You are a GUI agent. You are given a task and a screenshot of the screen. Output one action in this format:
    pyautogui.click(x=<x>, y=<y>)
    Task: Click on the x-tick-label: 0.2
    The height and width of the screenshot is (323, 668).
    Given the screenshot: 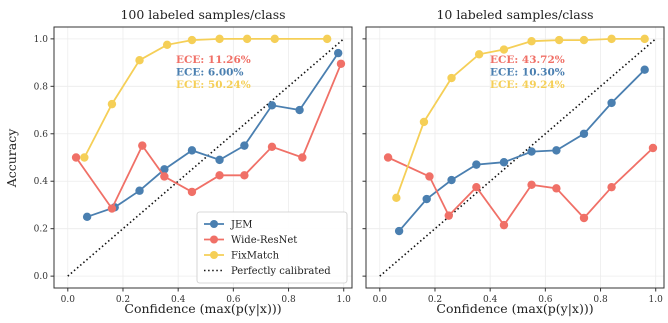 What is the action you would take?
    pyautogui.click(x=435, y=300)
    